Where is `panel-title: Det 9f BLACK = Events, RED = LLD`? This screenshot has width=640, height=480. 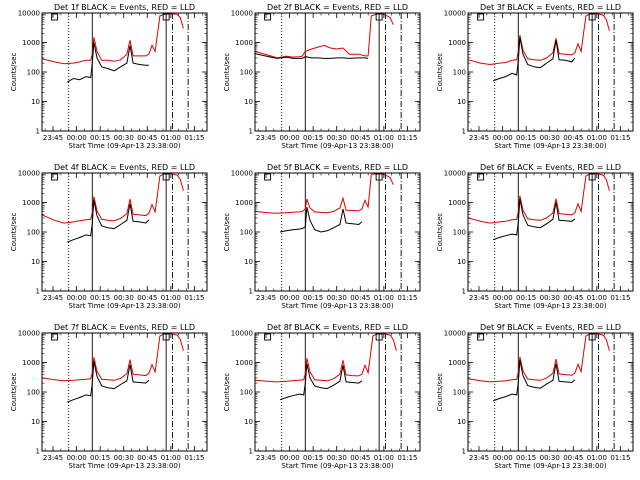
panel-title: Det 9f BLACK = Events, RED = LLD is located at coordinates (550, 327).